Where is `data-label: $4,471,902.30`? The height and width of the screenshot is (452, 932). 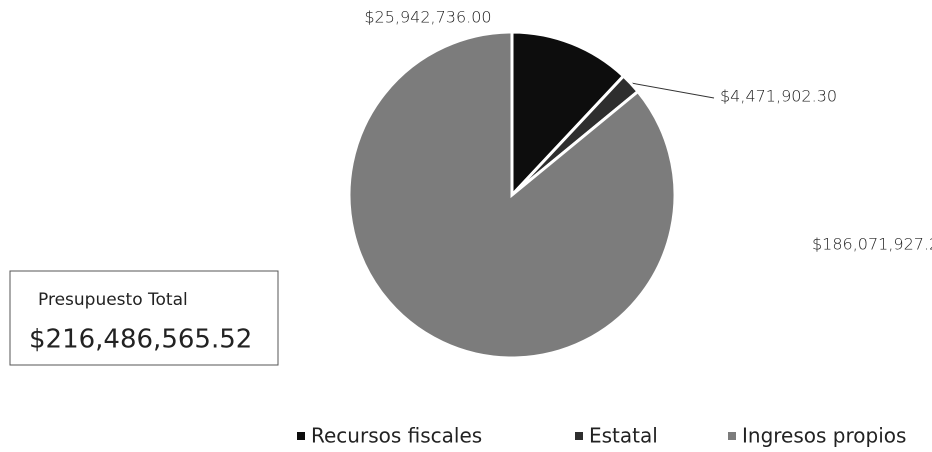
data-label: $4,471,902.30 is located at coordinates (778, 96).